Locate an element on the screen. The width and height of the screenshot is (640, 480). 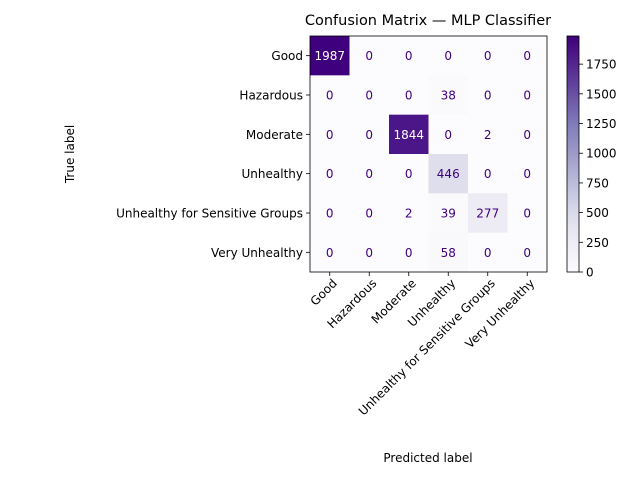
cell-value-label: 39 is located at coordinates (448, 214).